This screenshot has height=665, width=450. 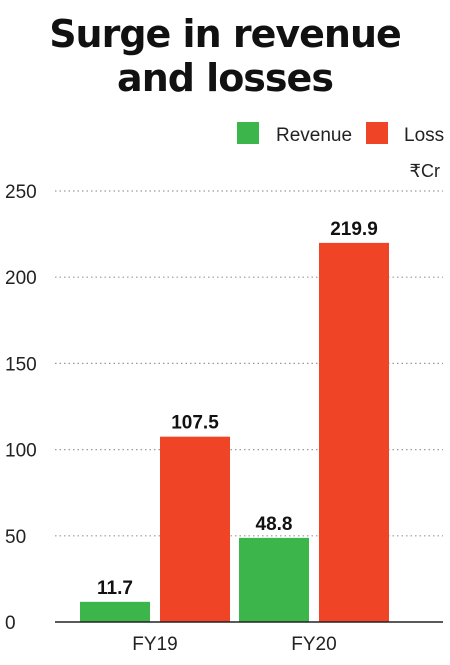 I want to click on value-label-revenue-fy19: 11.7, so click(x=115, y=588).